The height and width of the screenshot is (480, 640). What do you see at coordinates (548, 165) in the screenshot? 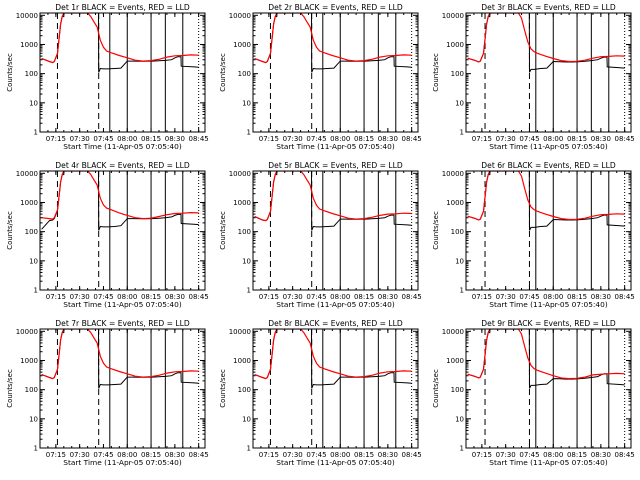
I see `panel-title: Det 6r BLACK = Events, RED = LLD` at bounding box center [548, 165].